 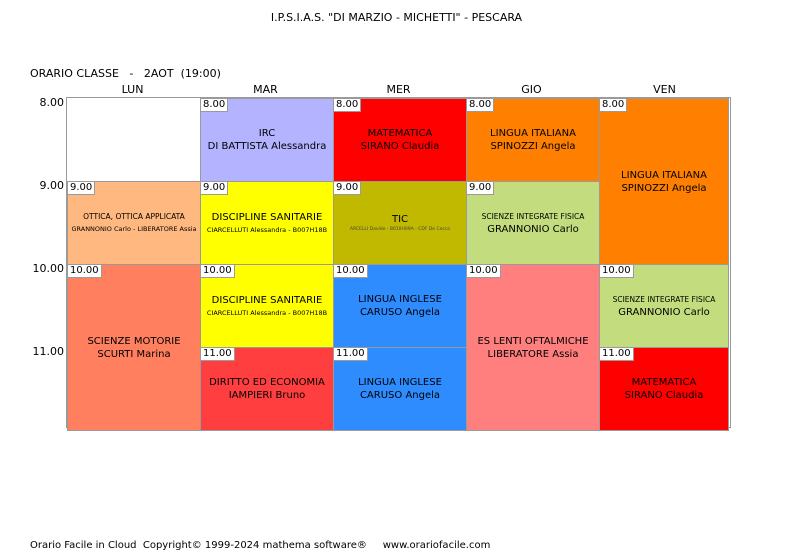 I want to click on lesson-cell: IRC DI BATTISTA Alessandra 8.00, so click(x=267, y=140).